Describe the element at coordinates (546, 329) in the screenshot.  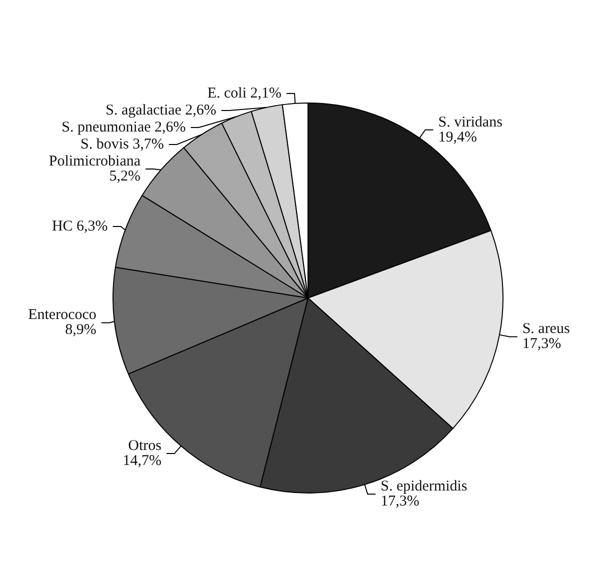
I see `slice-label: S. areus` at that location.